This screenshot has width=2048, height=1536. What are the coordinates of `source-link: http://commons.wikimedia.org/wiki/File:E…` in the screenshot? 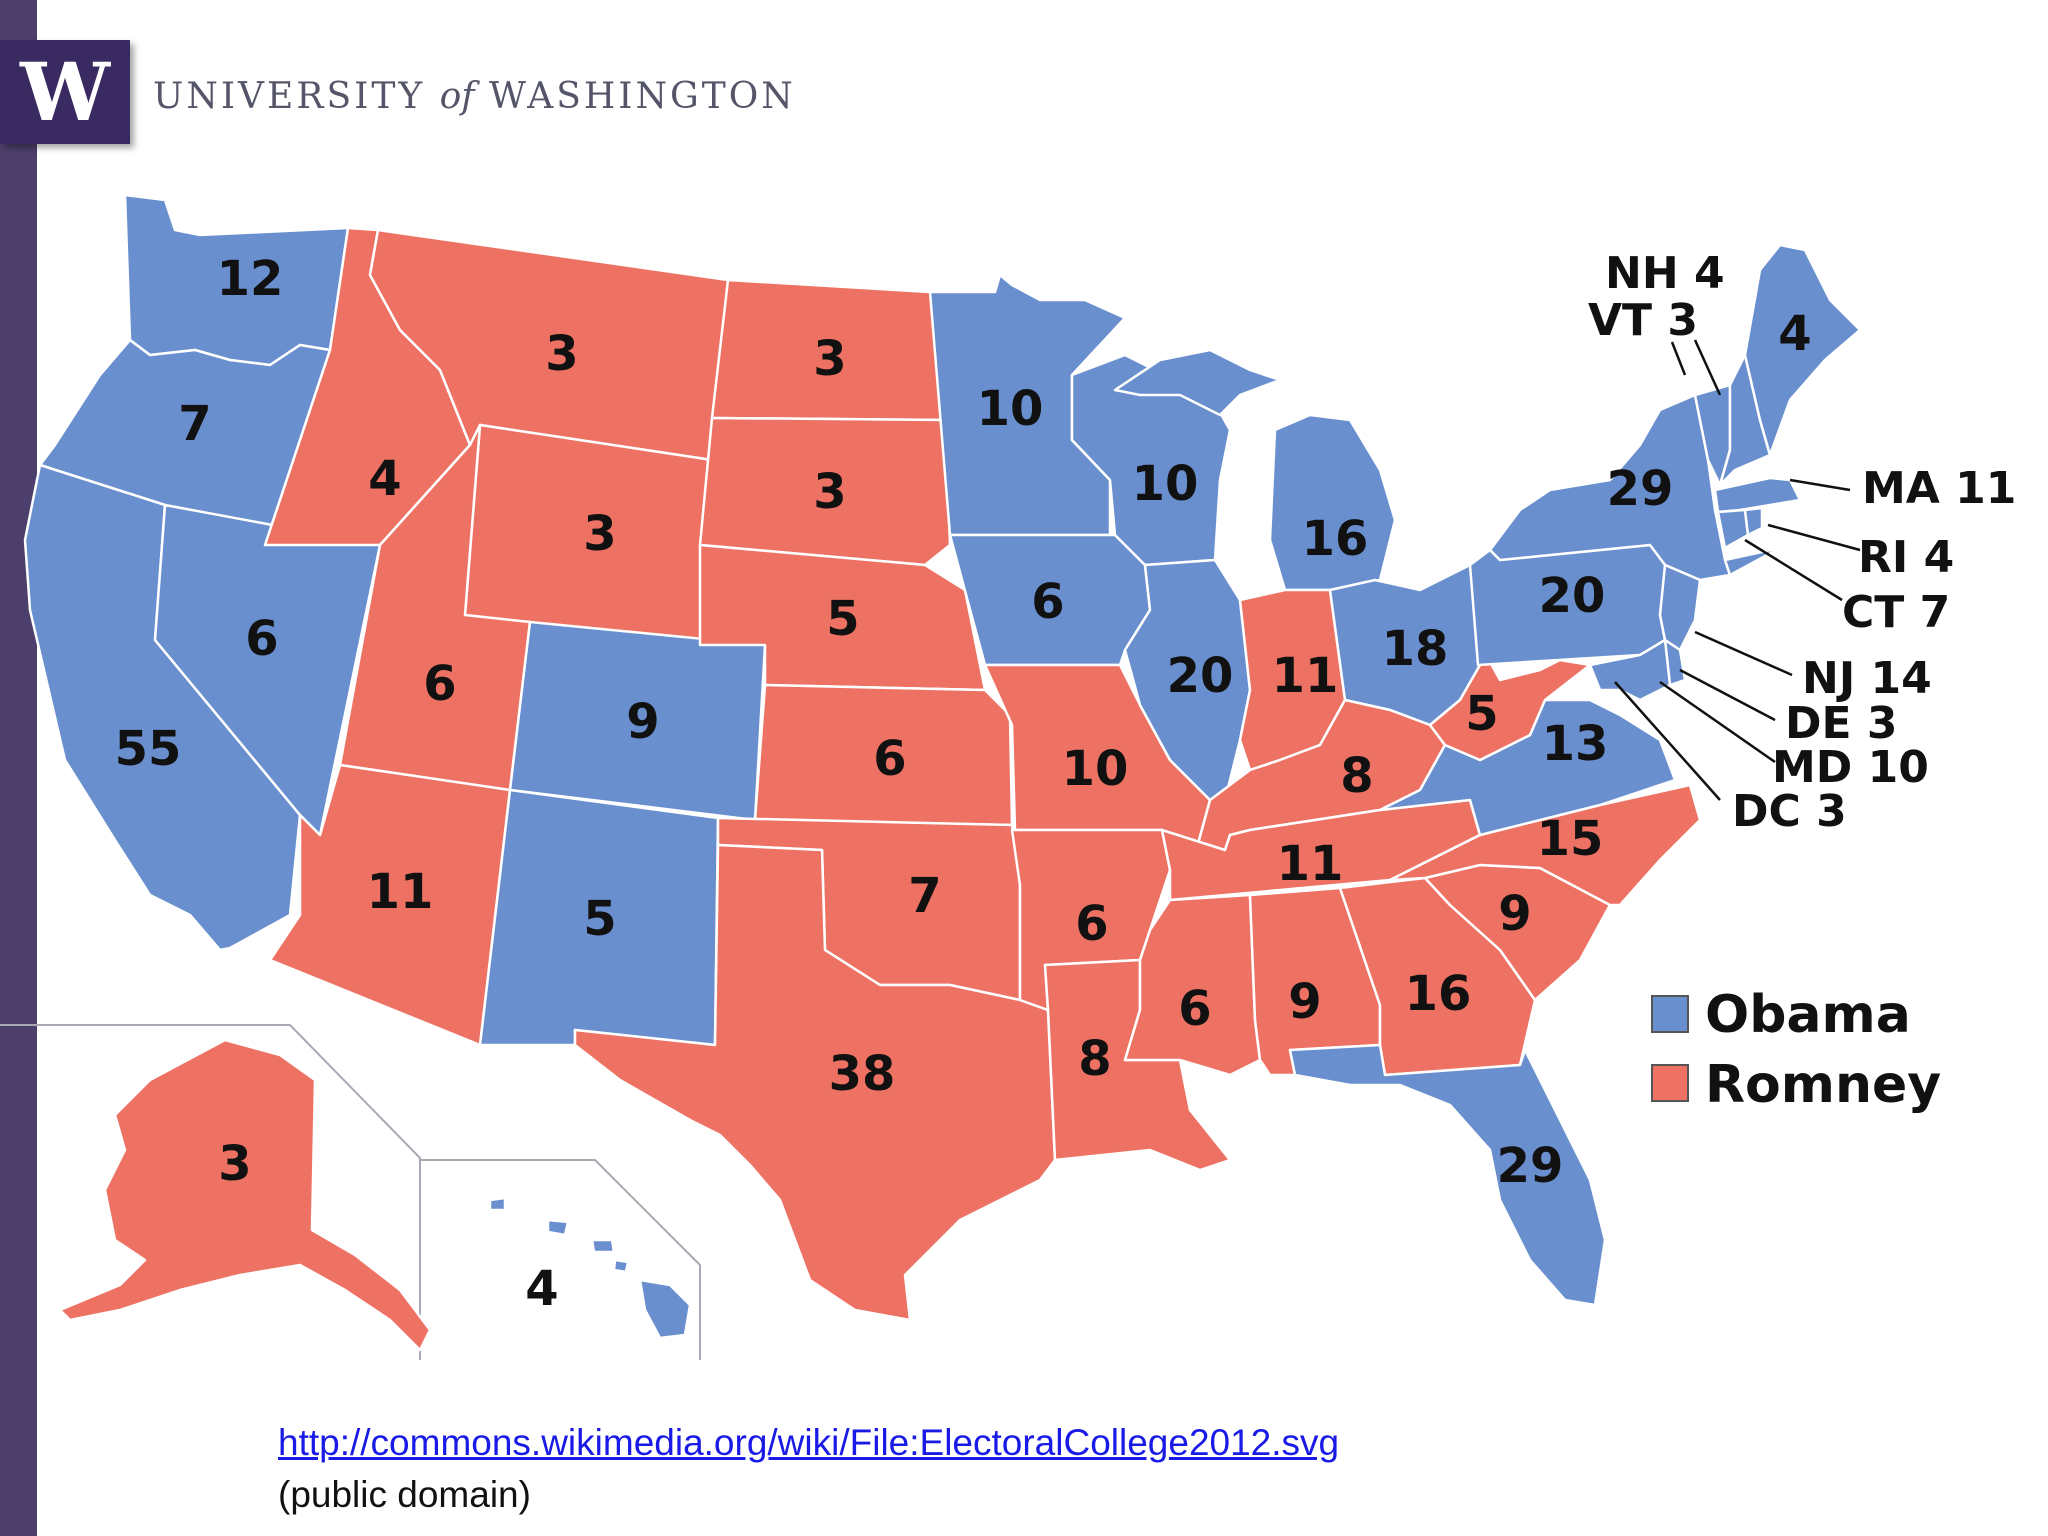 It's located at (809, 1442).